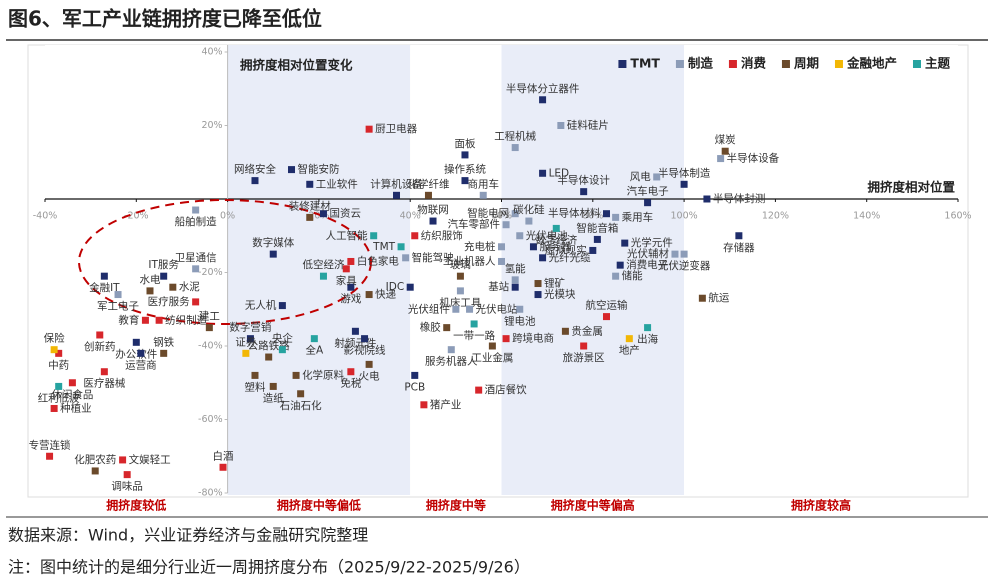  I want to click on point-label: 快递, so click(385, 294).